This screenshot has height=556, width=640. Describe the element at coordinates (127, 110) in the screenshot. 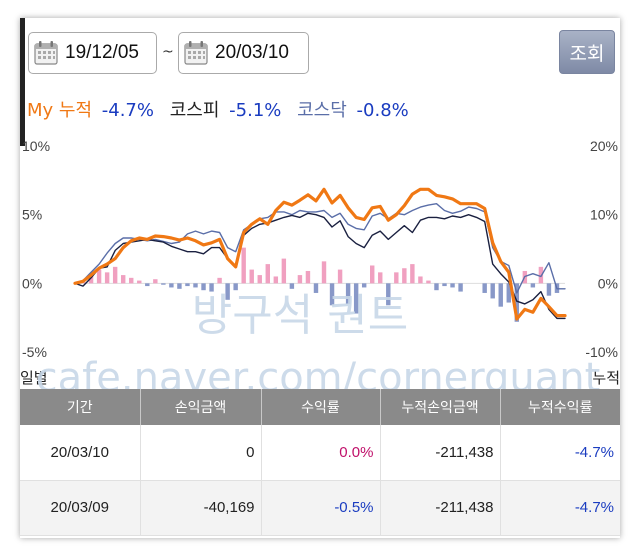

I see `my-cumulative-value: -4.7%` at that location.